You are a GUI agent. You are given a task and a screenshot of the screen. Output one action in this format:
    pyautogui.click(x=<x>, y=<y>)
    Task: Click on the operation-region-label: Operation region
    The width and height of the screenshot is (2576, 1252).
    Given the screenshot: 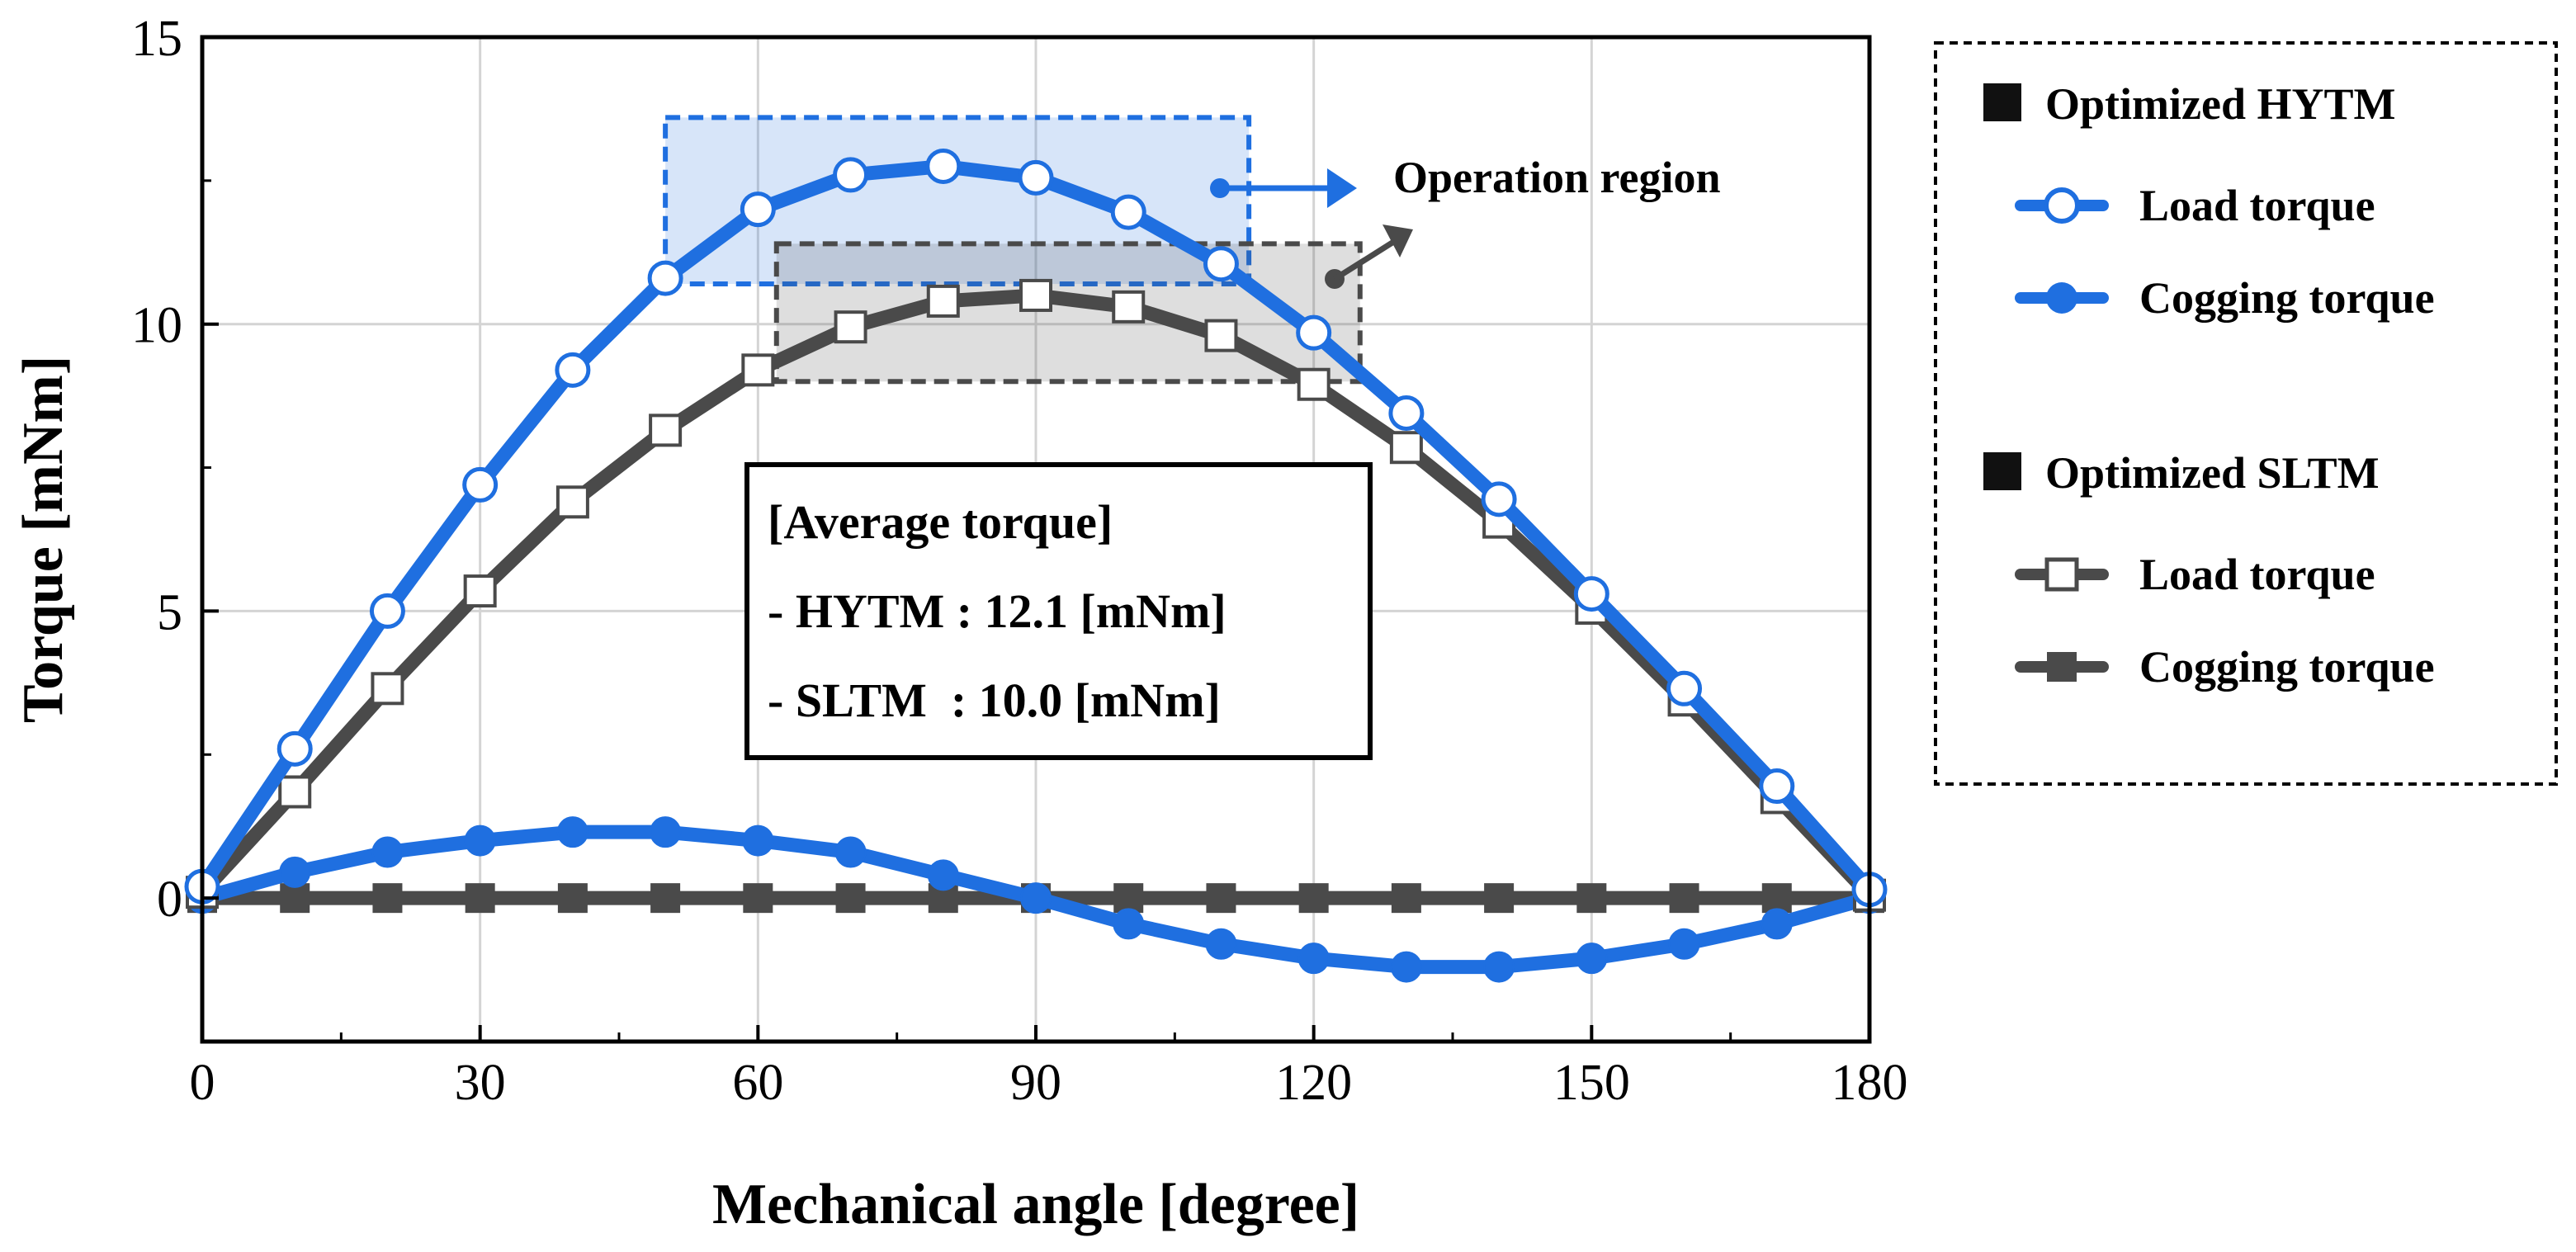 What is the action you would take?
    pyautogui.click(x=1556, y=177)
    